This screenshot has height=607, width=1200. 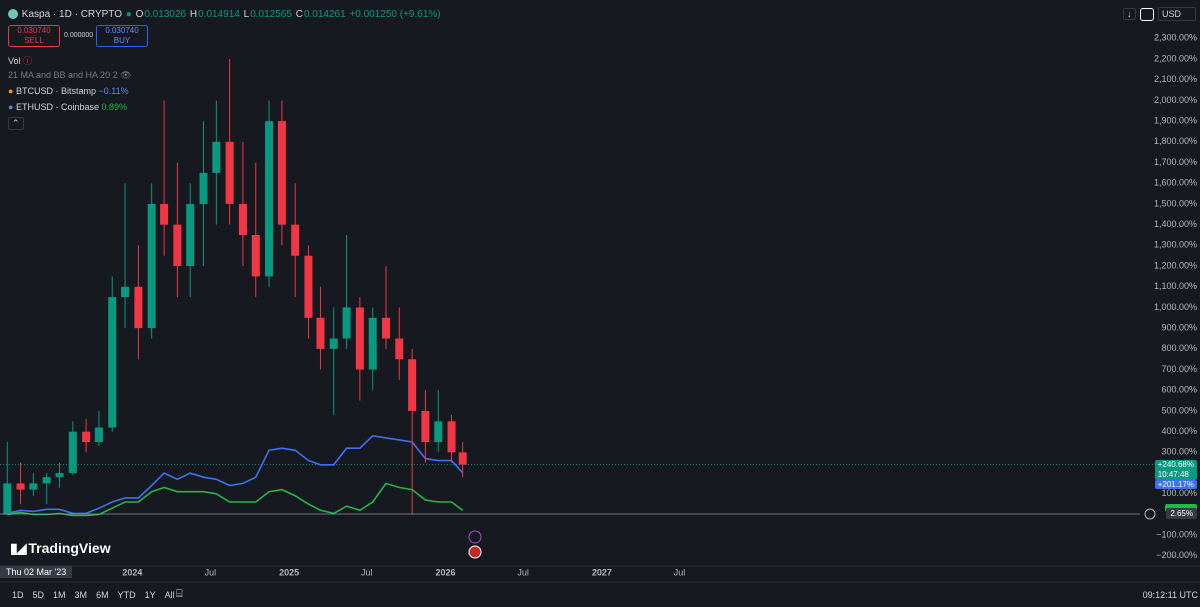 What do you see at coordinates (169, 595) in the screenshot?
I see `range-button: All` at bounding box center [169, 595].